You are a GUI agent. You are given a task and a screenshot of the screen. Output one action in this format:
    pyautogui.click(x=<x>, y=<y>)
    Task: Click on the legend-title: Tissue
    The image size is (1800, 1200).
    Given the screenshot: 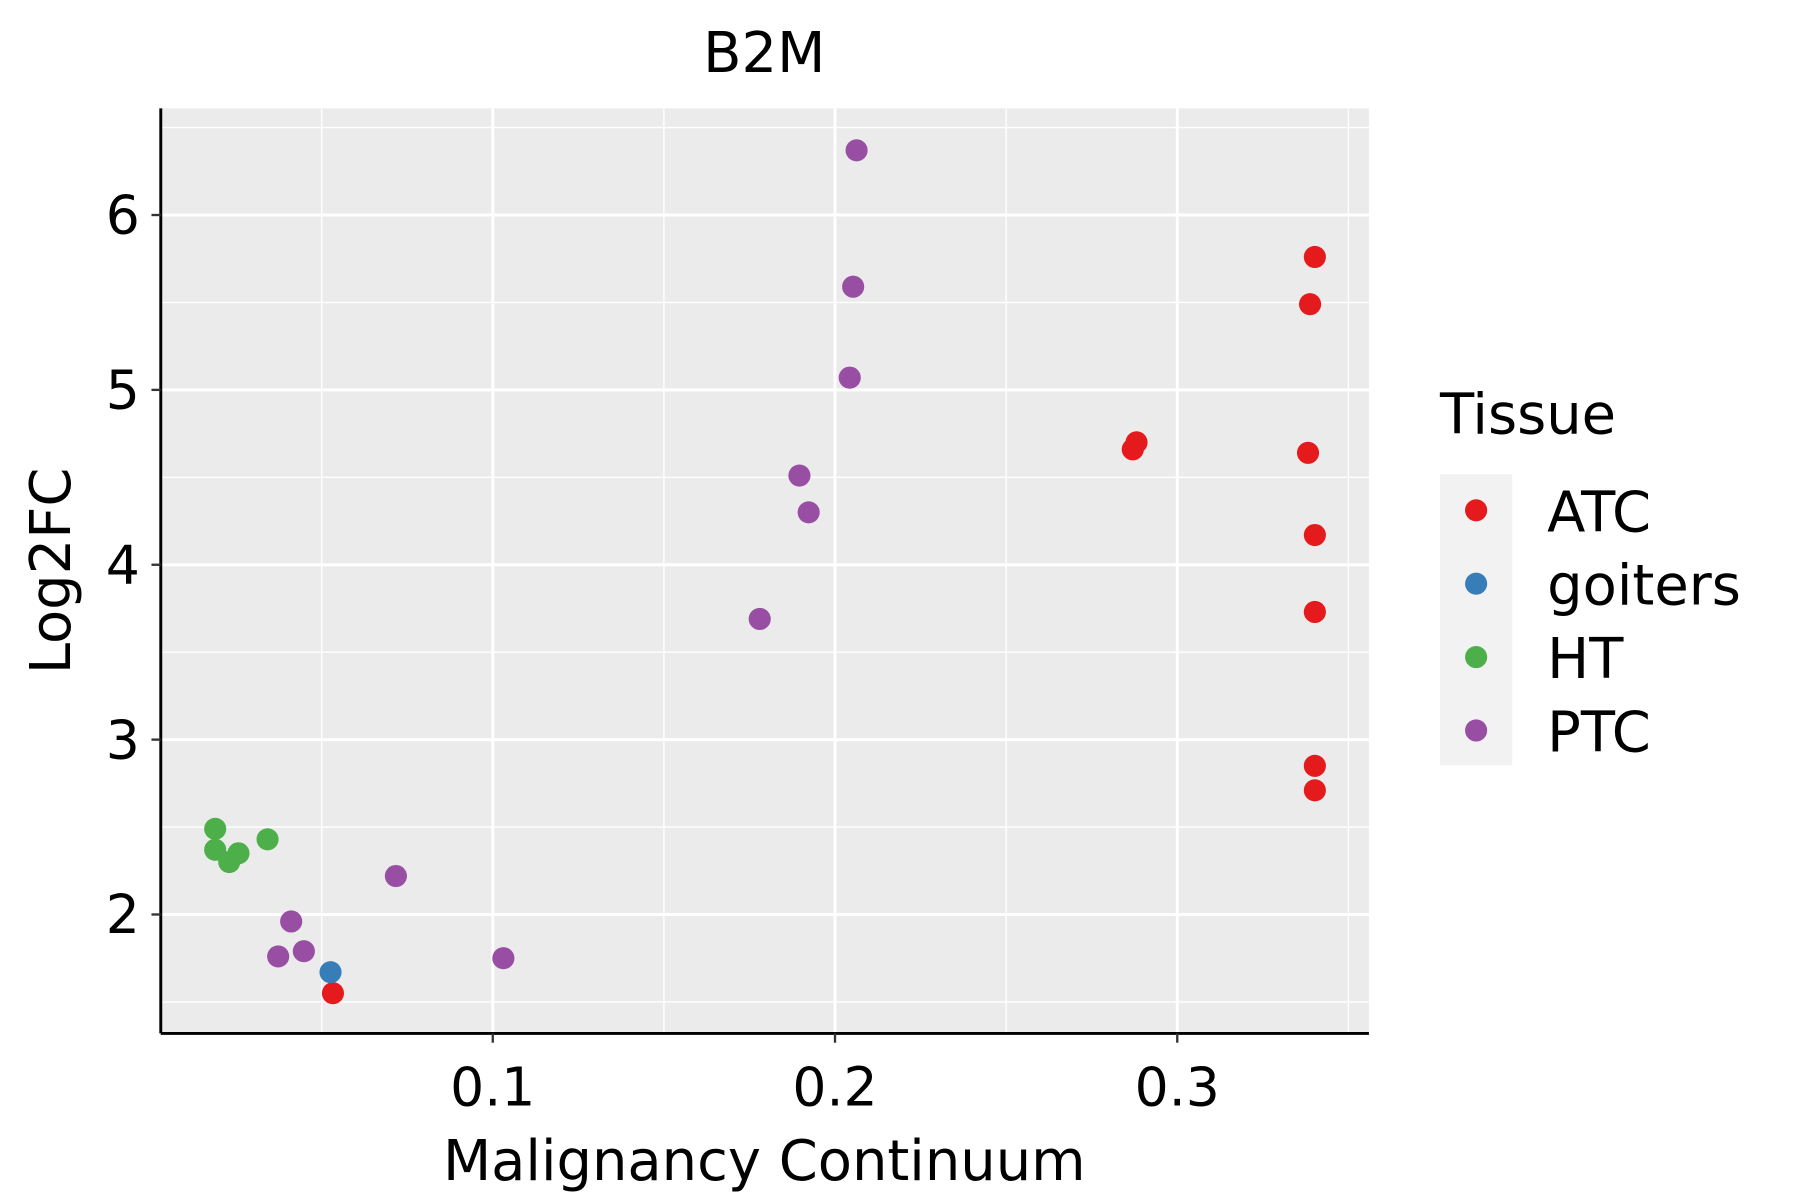 What is the action you would take?
    pyautogui.click(x=1527, y=414)
    